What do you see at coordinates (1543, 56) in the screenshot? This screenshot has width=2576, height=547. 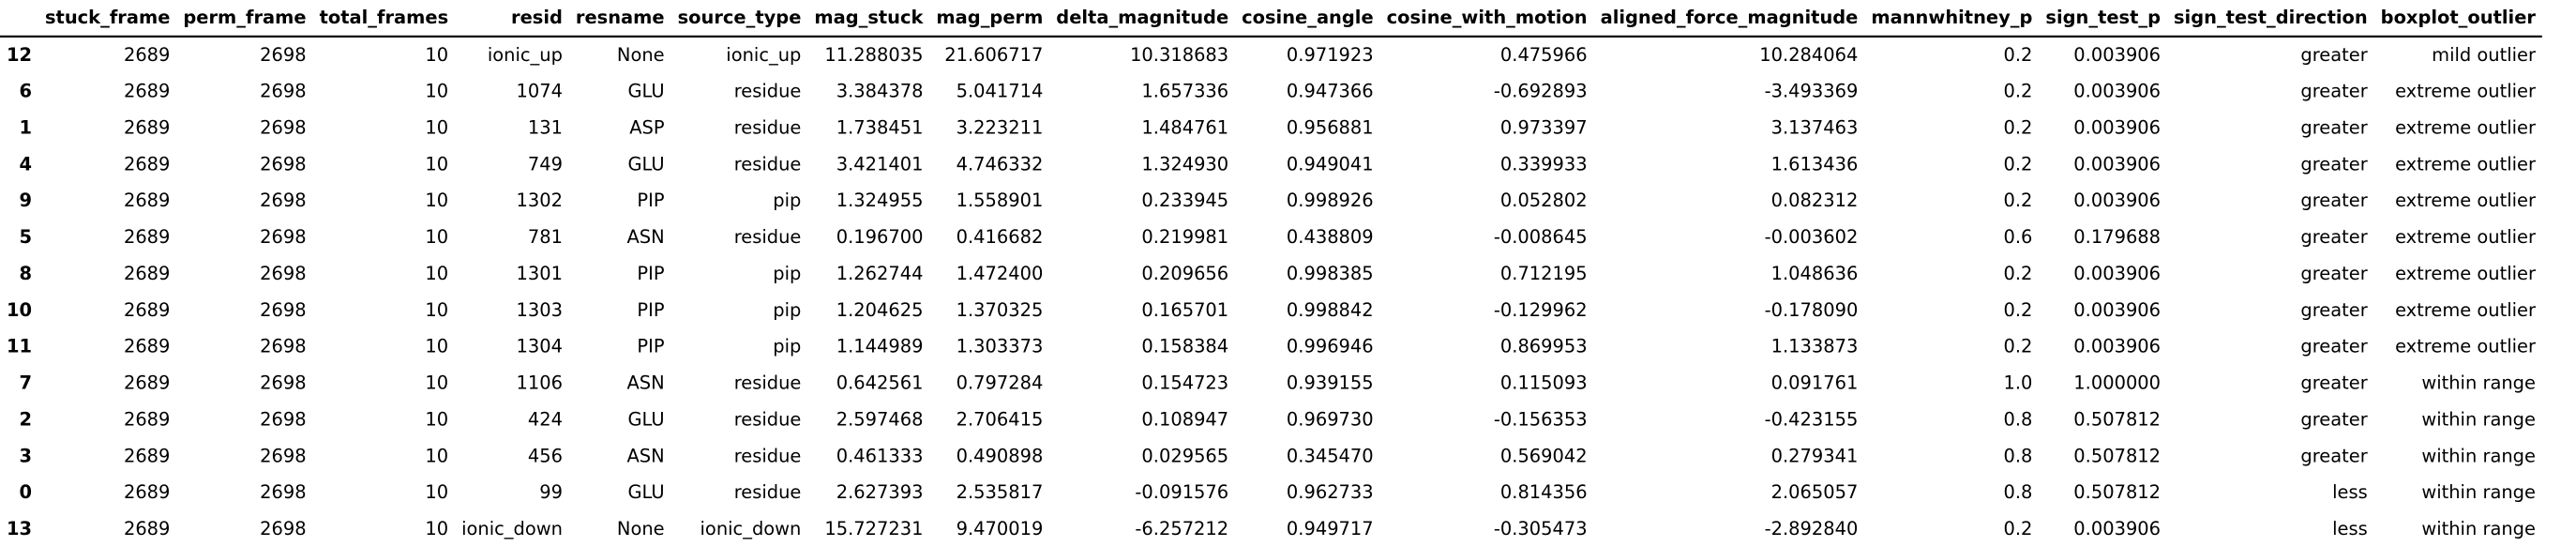 I see `table-cell: 0.475966` at bounding box center [1543, 56].